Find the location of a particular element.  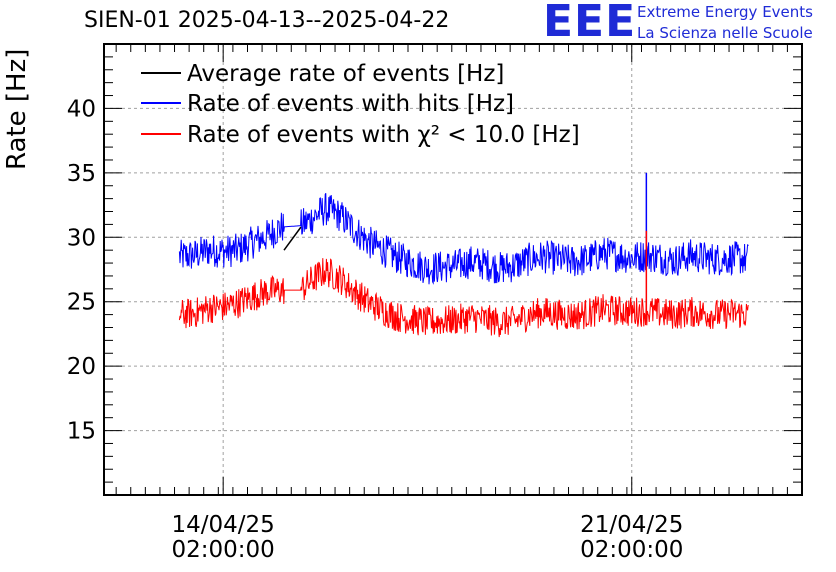

series-hits is located at coordinates (463, 238).